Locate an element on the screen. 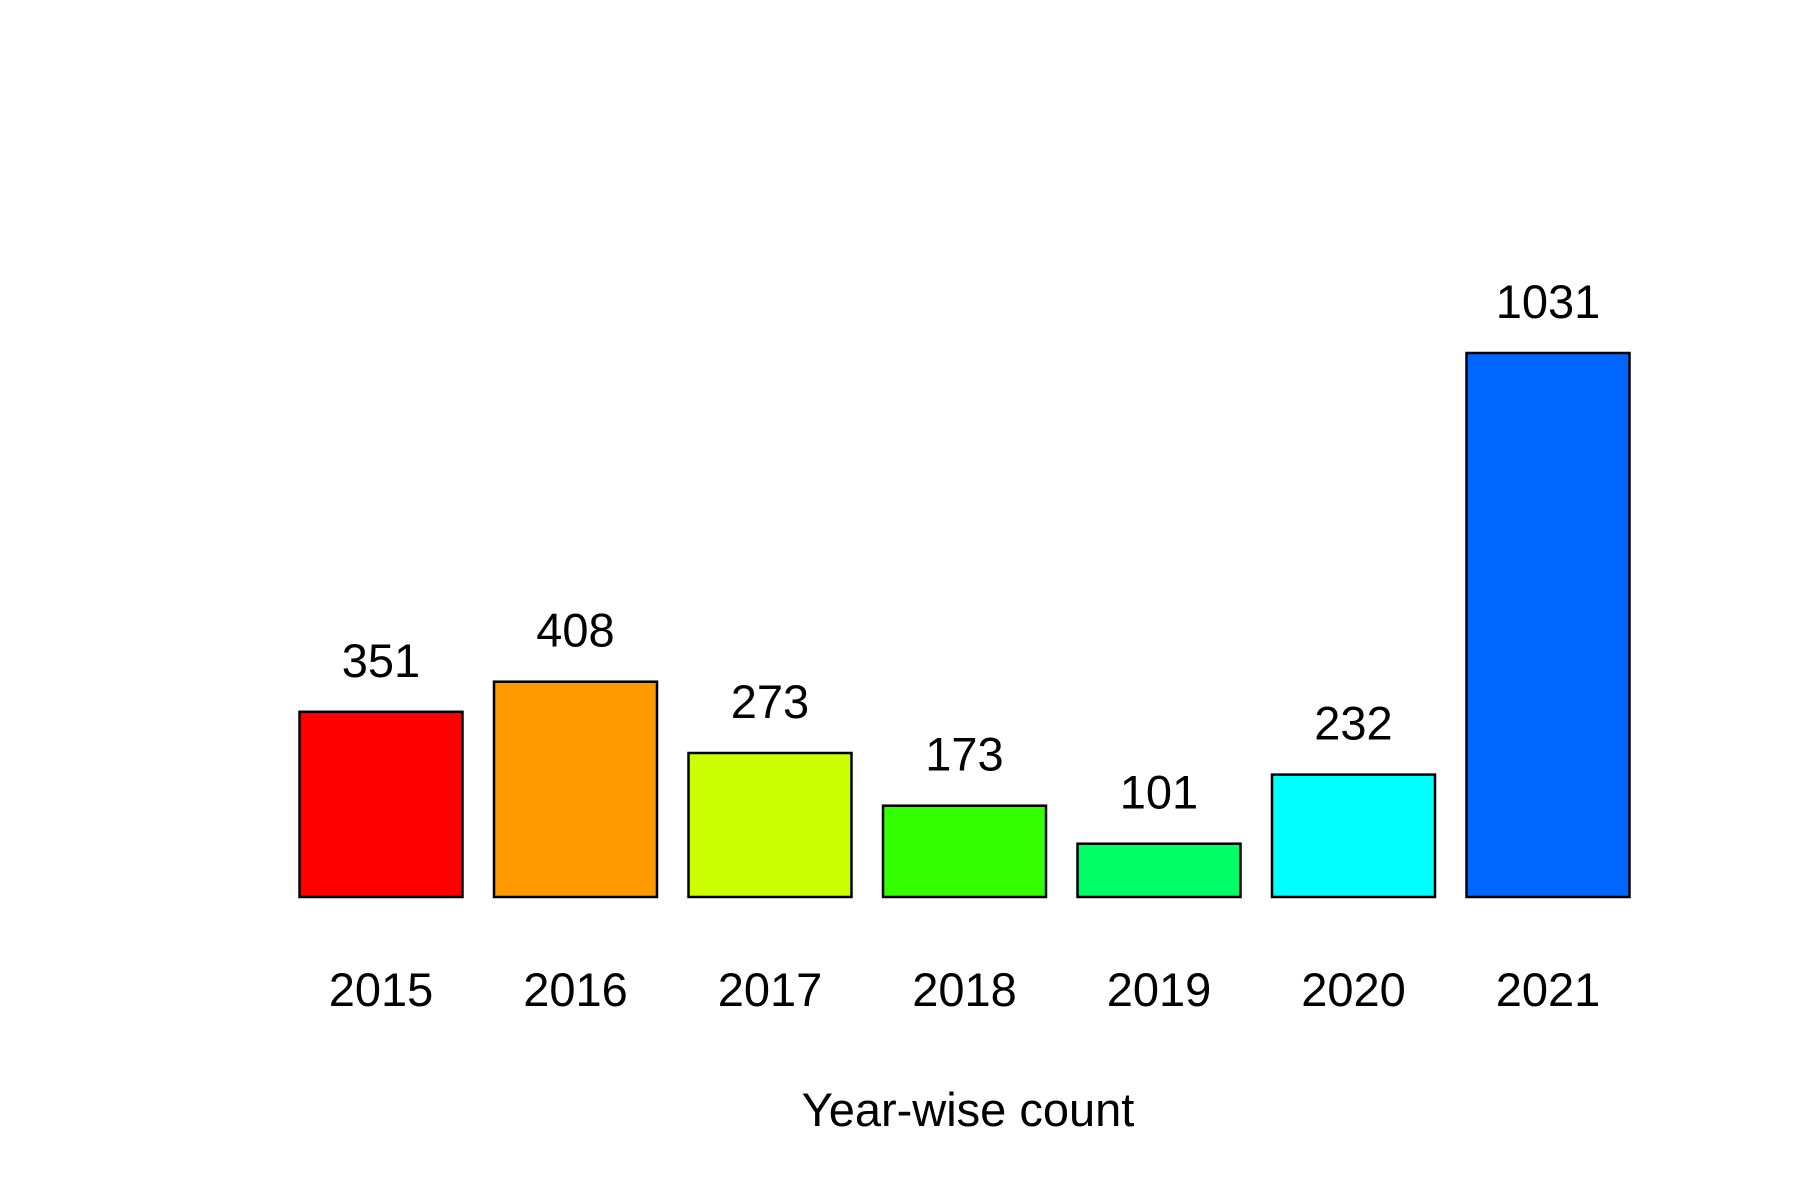  category-labels-layer: 2015 2016 2017 2018 2019 2020 2021 is located at coordinates (965, 989).